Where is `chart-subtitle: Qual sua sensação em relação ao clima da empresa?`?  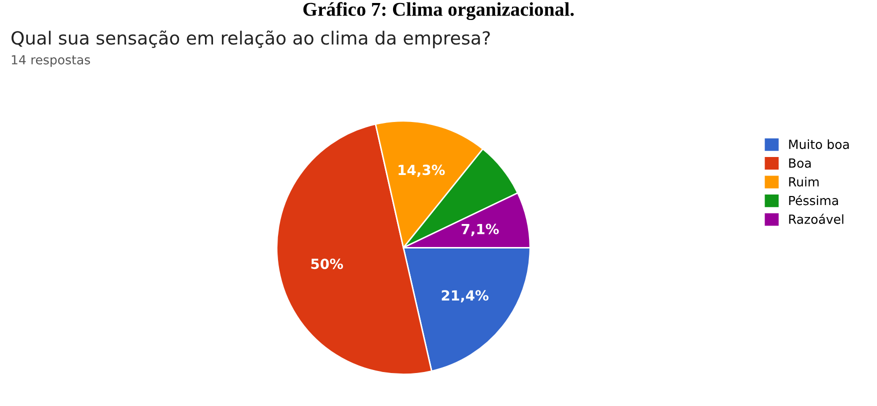
chart-subtitle: Qual sua sensação em relação ao clima da empresa? is located at coordinates (251, 39).